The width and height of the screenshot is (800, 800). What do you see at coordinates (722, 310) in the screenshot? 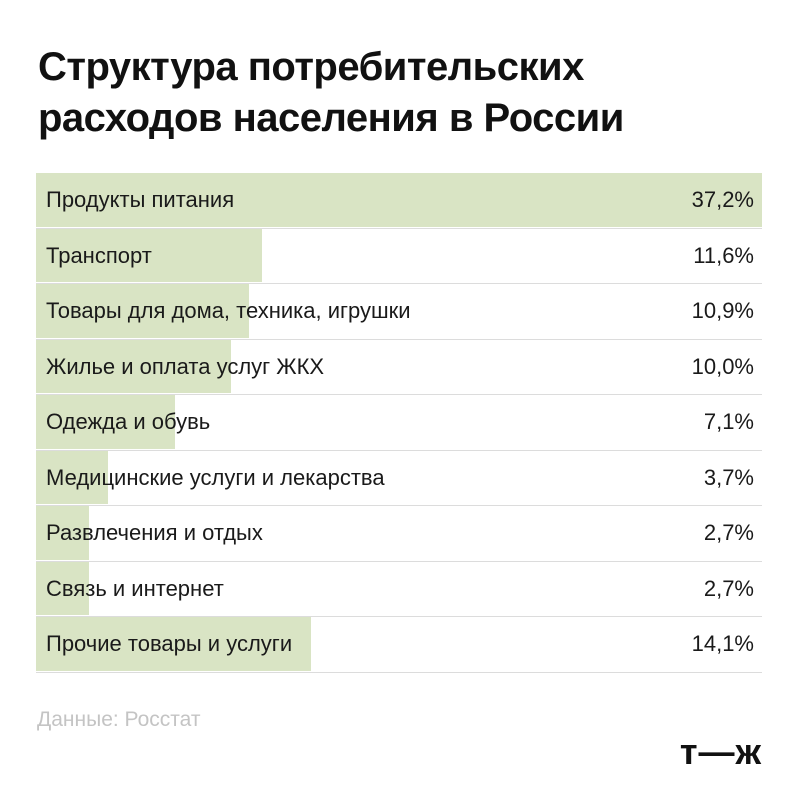
I see `bar-value-label: 10,9%` at bounding box center [722, 310].